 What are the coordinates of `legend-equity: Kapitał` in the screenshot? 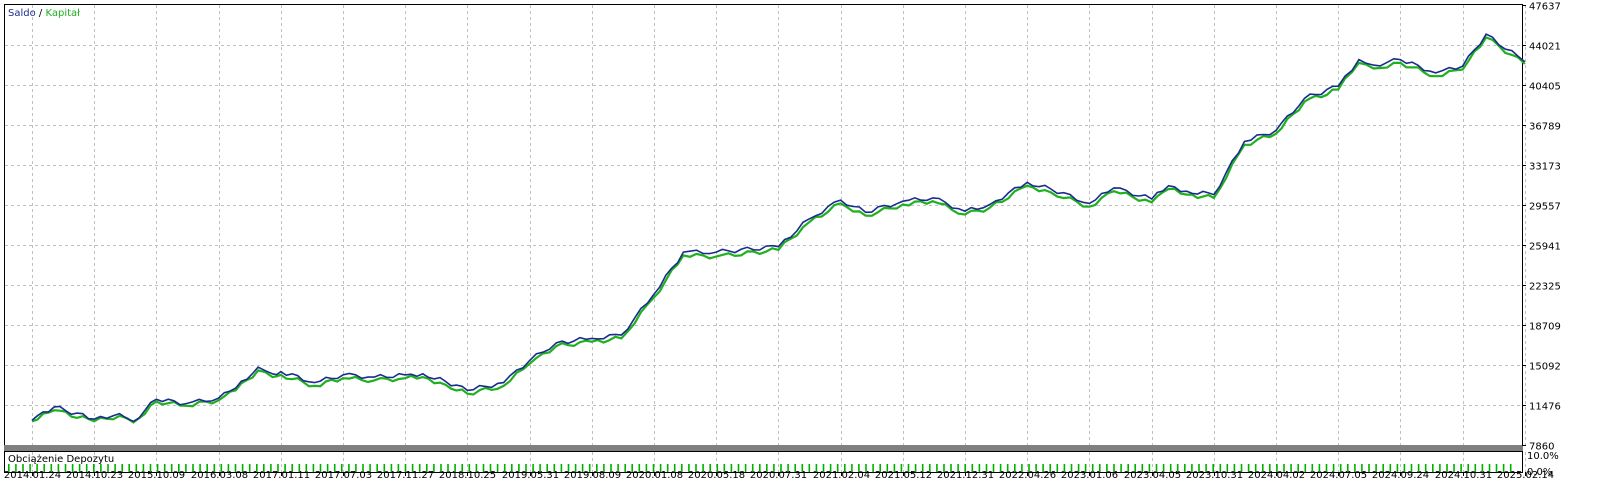 It's located at (62, 13).